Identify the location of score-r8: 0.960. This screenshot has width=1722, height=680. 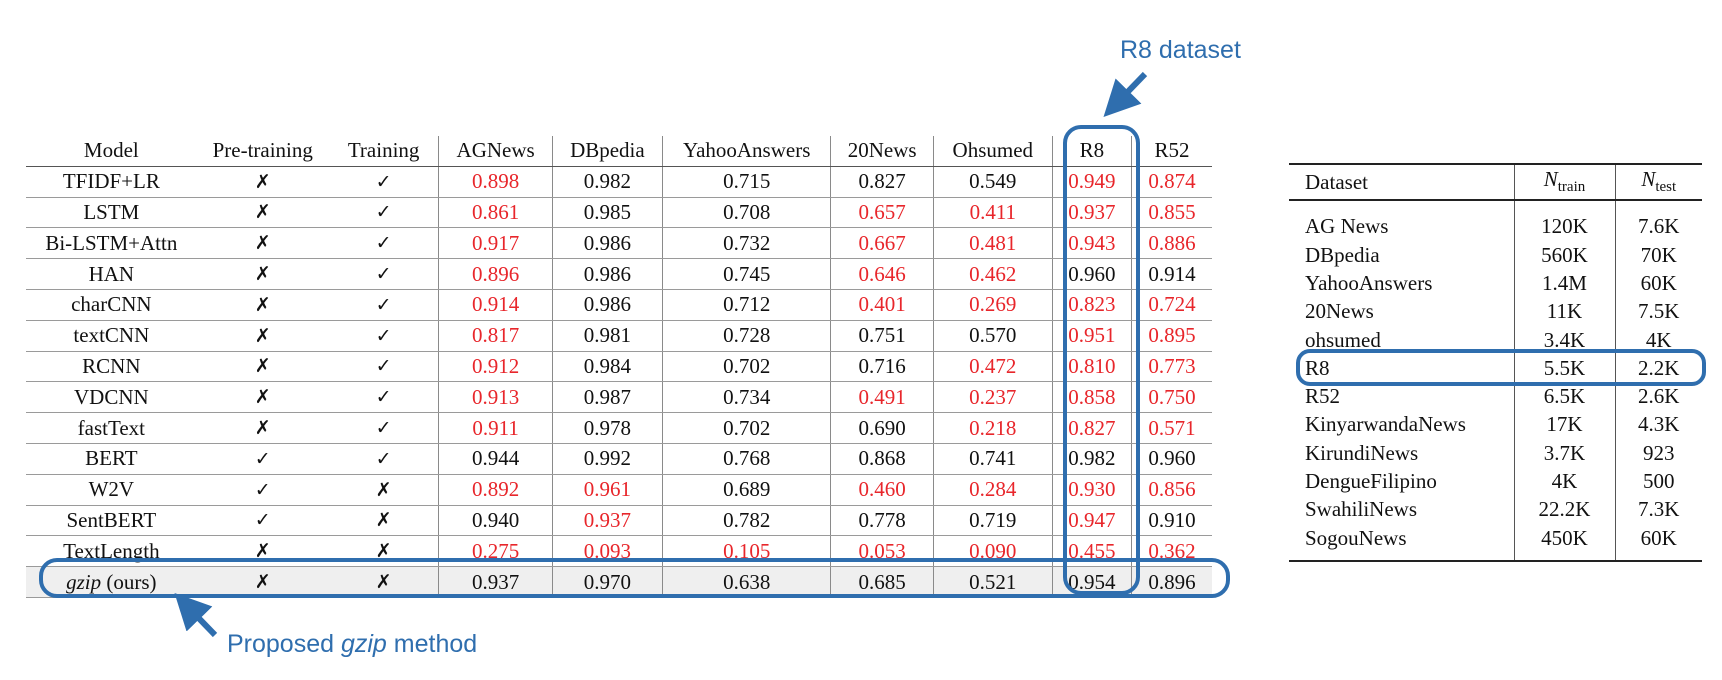
(1091, 274).